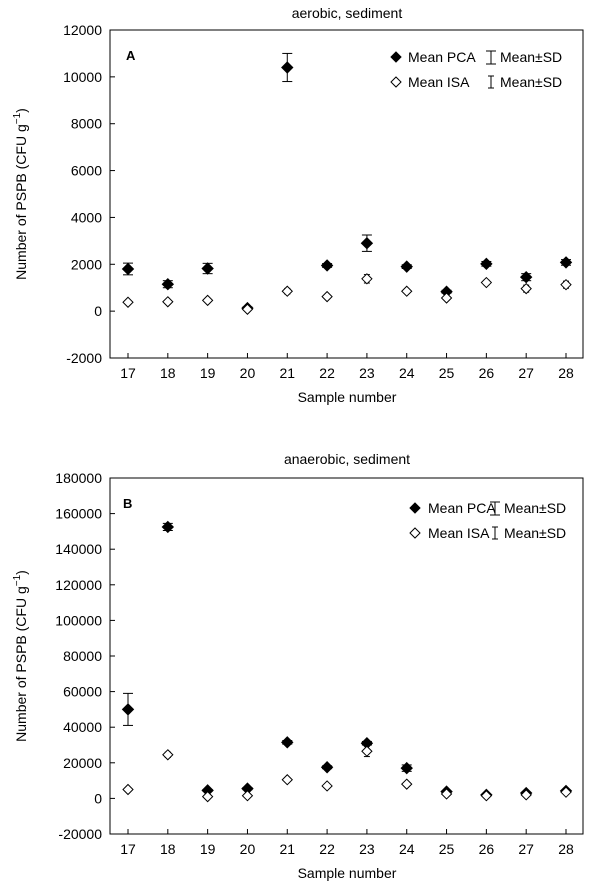  Describe the element at coordinates (80, 834) in the screenshot. I see `y-tick-label: -20000` at that location.